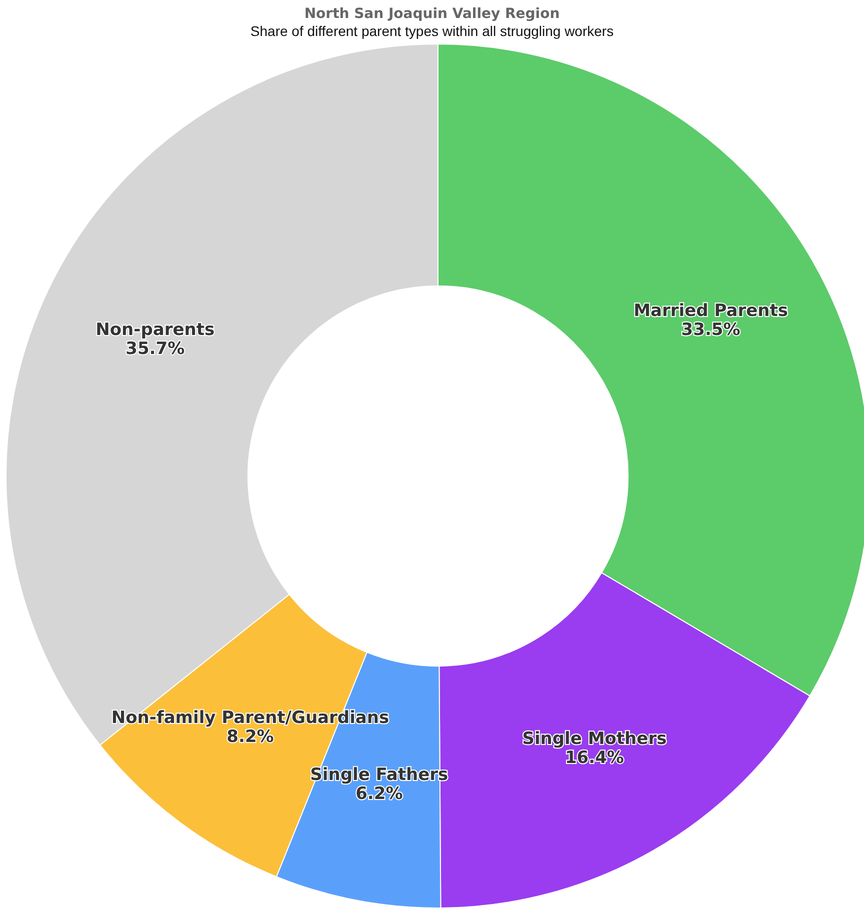  Describe the element at coordinates (155, 330) in the screenshot. I see `slice-label: Non-parents` at that location.